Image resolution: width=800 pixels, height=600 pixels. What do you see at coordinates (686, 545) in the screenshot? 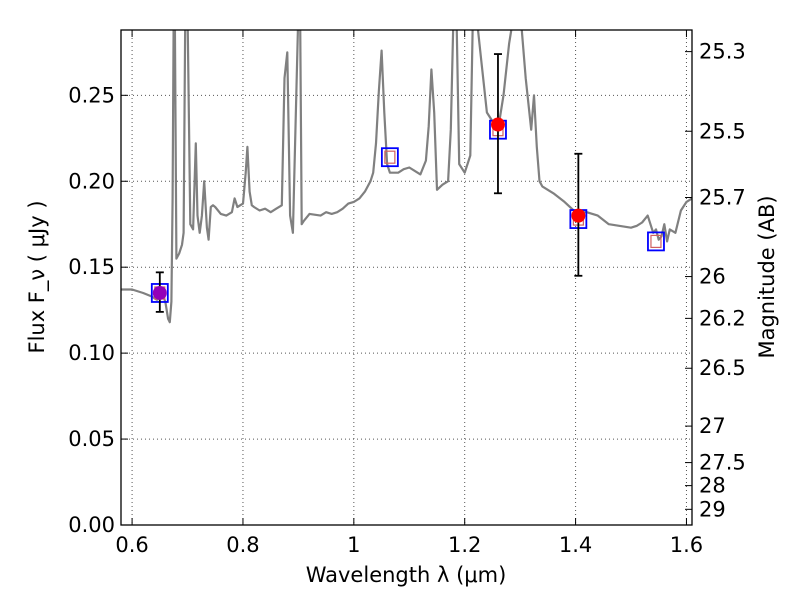
I see `x-tick-label: 1.6` at bounding box center [686, 545].